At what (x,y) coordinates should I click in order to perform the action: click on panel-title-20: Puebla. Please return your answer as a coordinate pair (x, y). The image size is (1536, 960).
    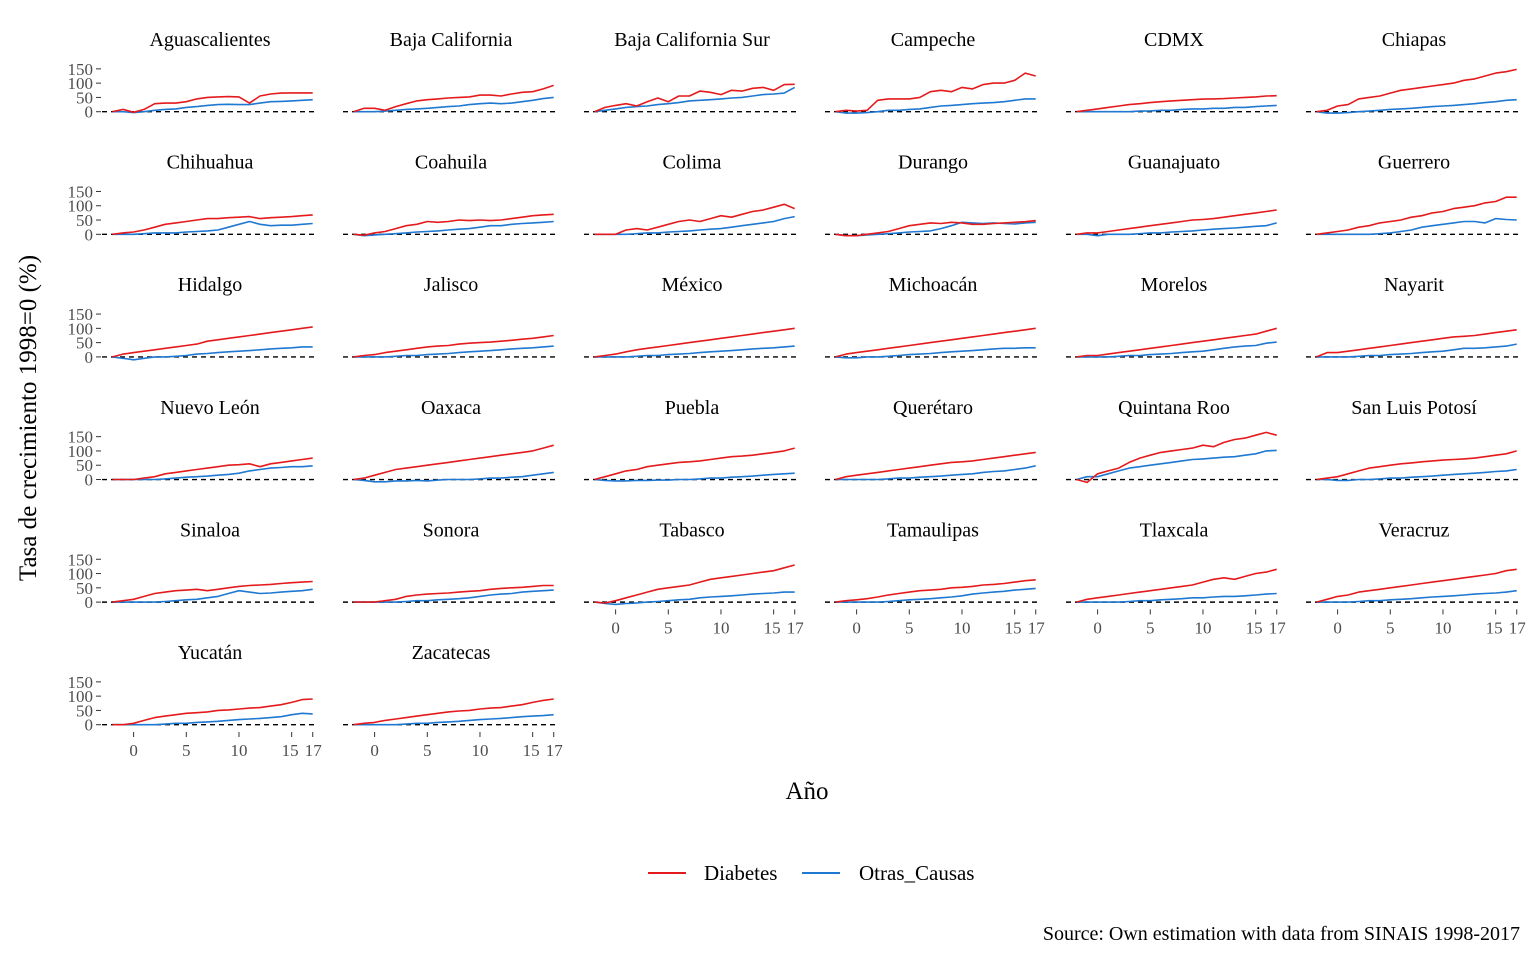
    Looking at the image, I should click on (692, 408).